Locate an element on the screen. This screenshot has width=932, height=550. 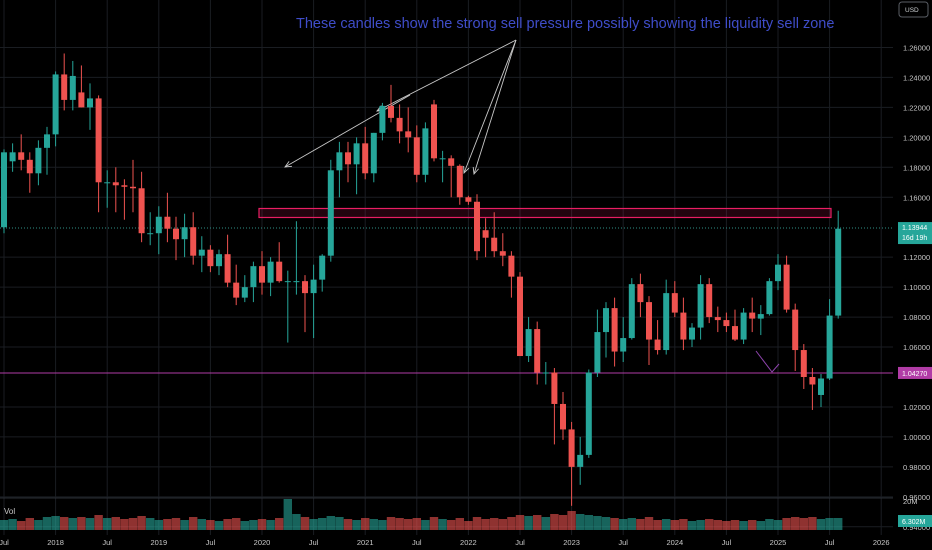
sell-zone-rectangle is located at coordinates (545, 213).